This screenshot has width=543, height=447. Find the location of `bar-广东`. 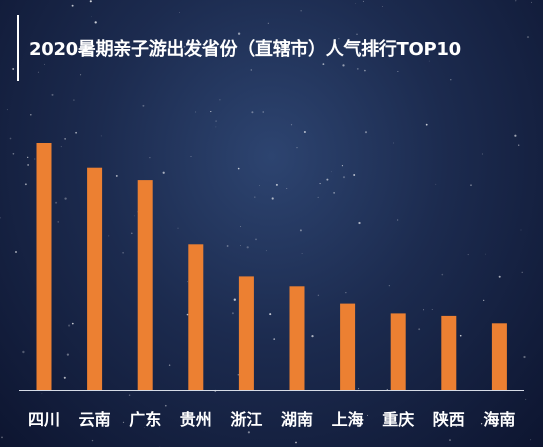

bar-广东 is located at coordinates (145, 285).